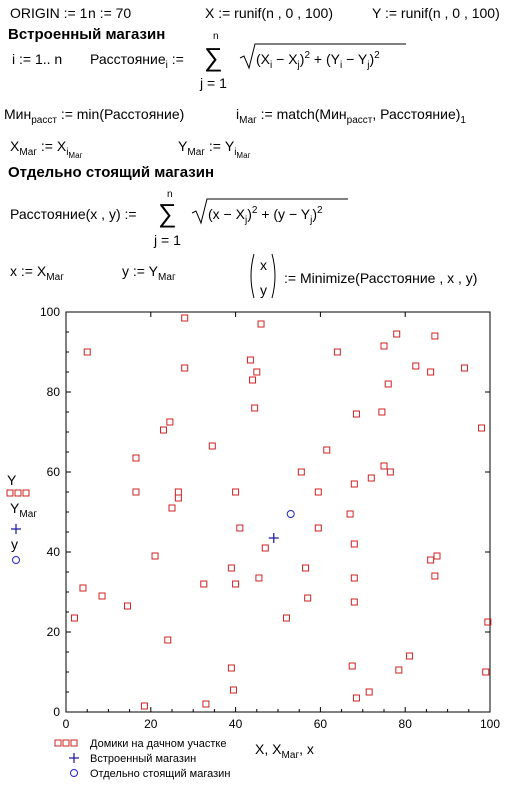 The width and height of the screenshot is (531, 787). I want to click on x-tick-label: 60, so click(321, 724).